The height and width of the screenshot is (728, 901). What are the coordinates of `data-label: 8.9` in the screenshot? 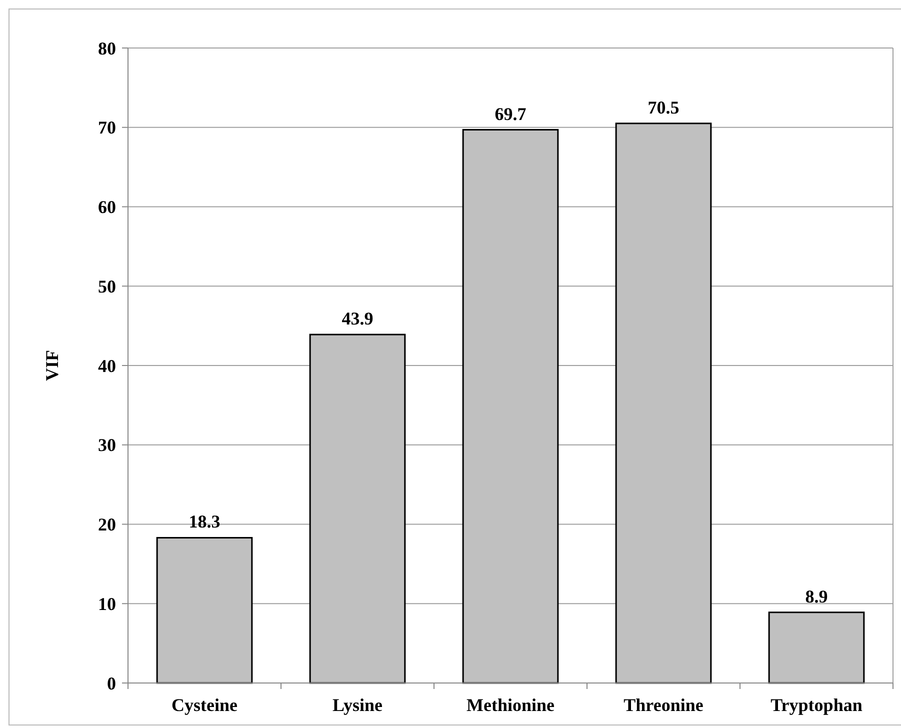 It's located at (816, 596).